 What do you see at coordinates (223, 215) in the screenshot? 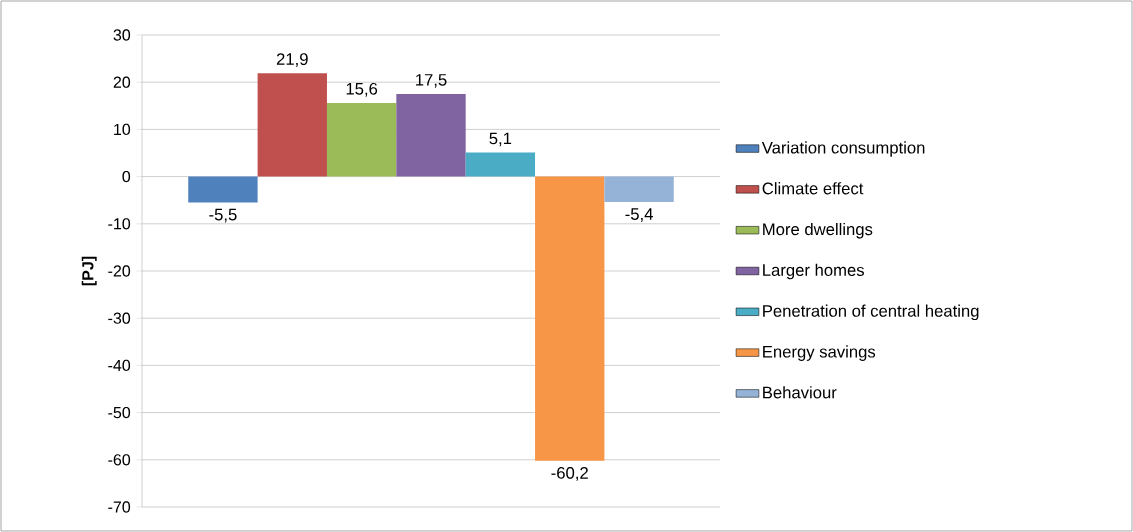
I see `data-label: -5,5` at bounding box center [223, 215].